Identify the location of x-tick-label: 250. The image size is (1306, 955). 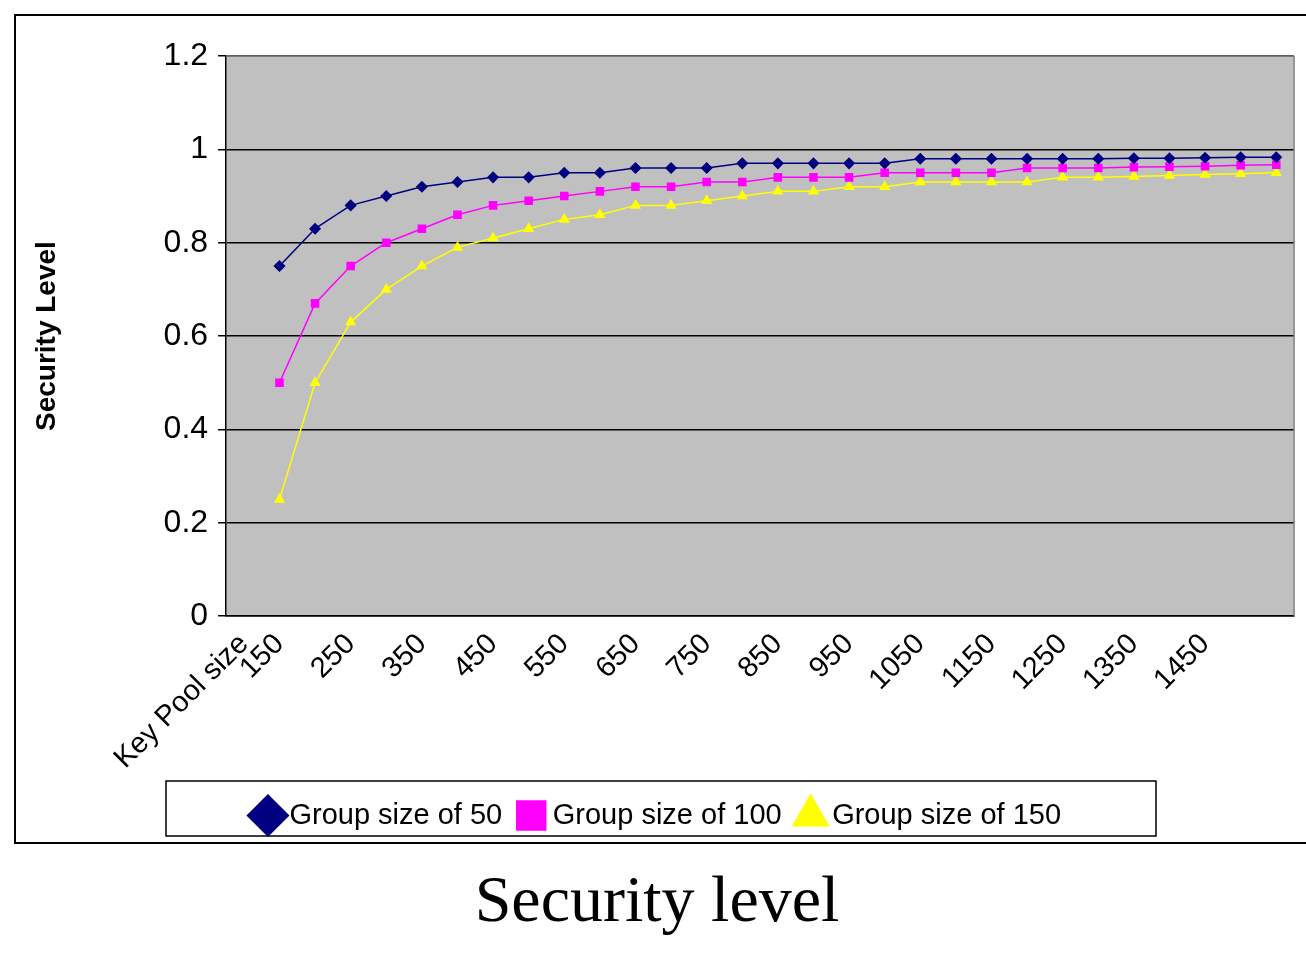
(332, 655).